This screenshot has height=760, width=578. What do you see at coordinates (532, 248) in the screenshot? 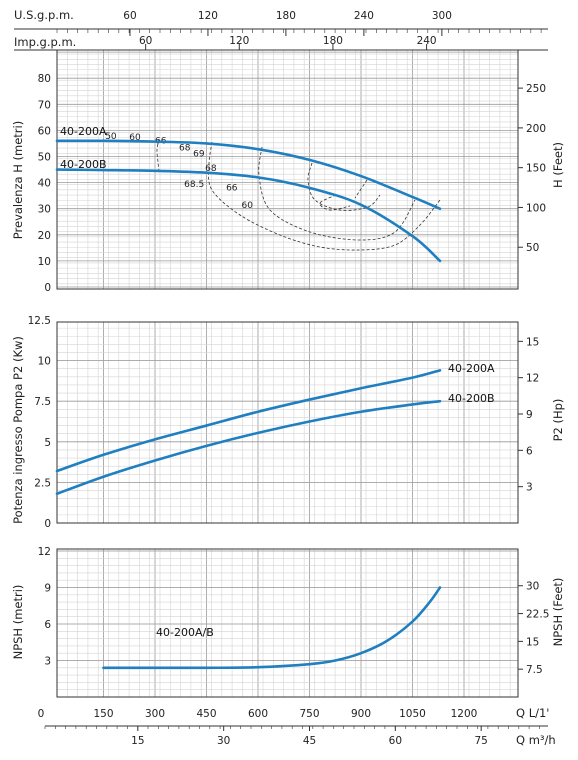
I see `head-y2-tick-label: 50` at bounding box center [532, 248].